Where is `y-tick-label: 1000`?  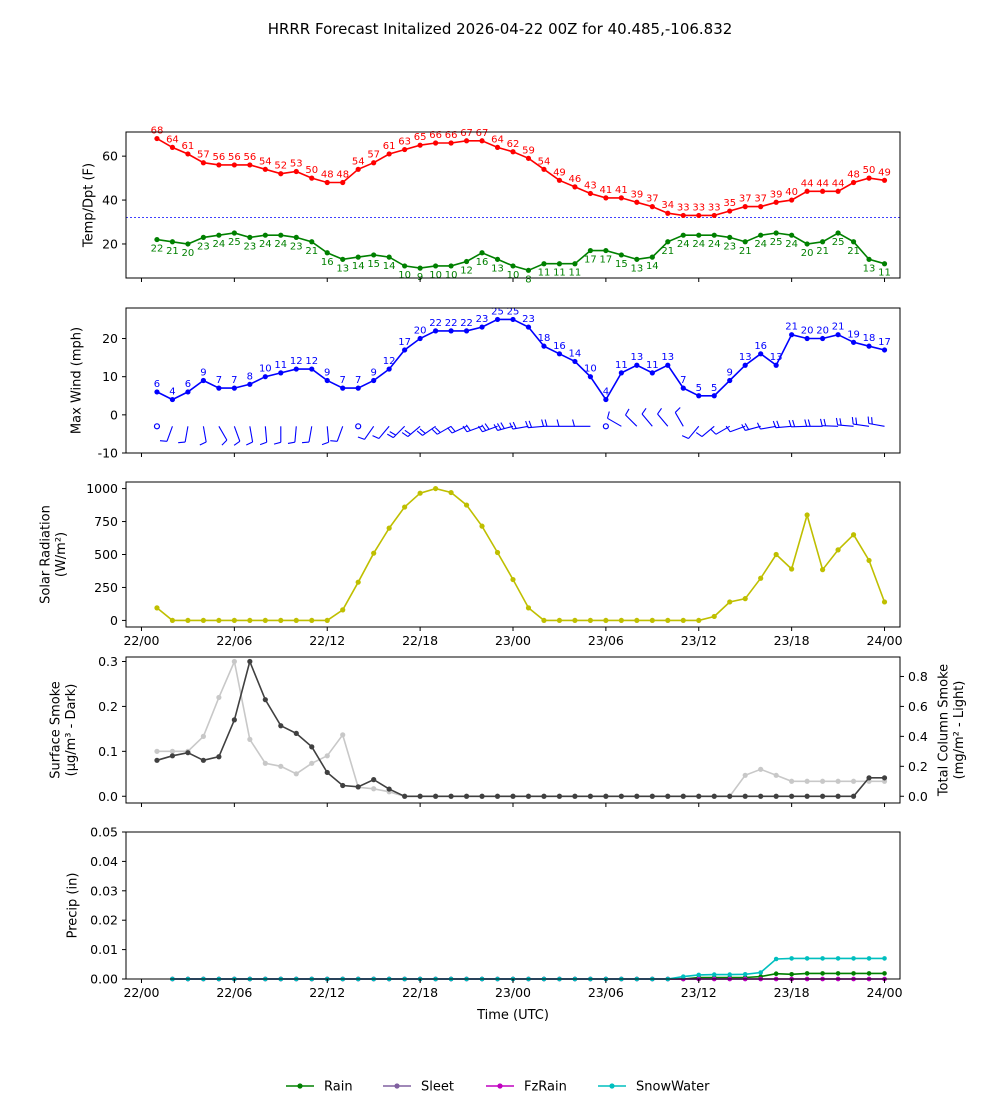 y-tick-label: 1000 is located at coordinates (102, 488).